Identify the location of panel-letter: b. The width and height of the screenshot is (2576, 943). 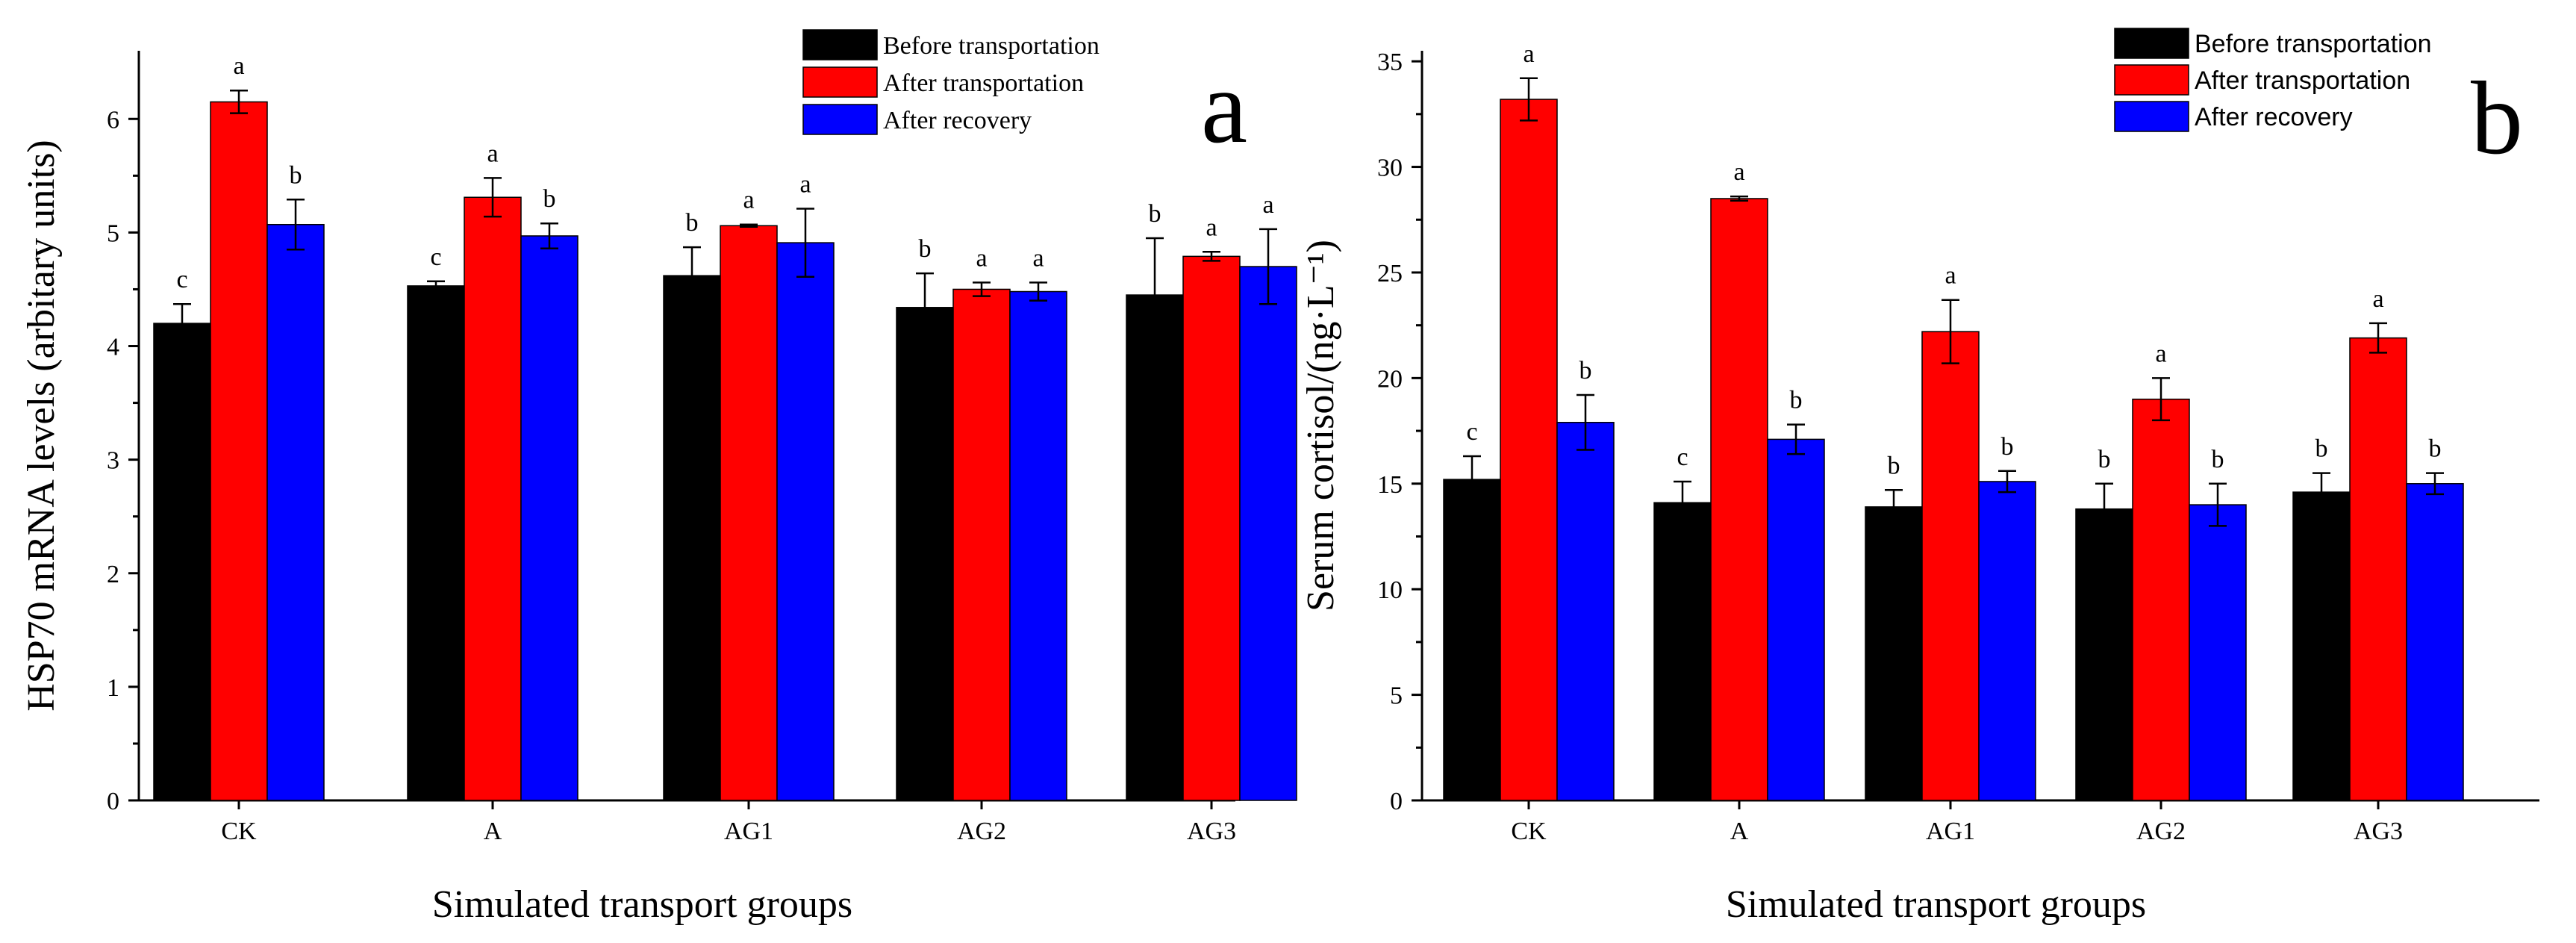
(2497, 118).